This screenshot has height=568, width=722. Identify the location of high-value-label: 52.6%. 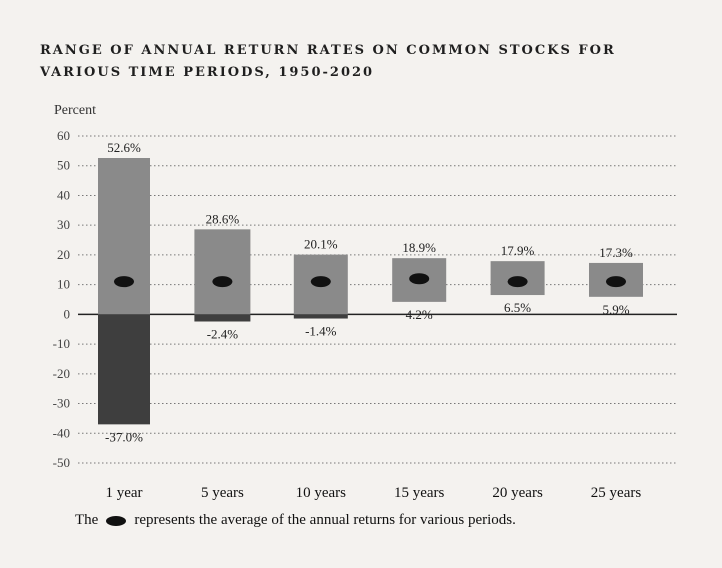
(124, 147).